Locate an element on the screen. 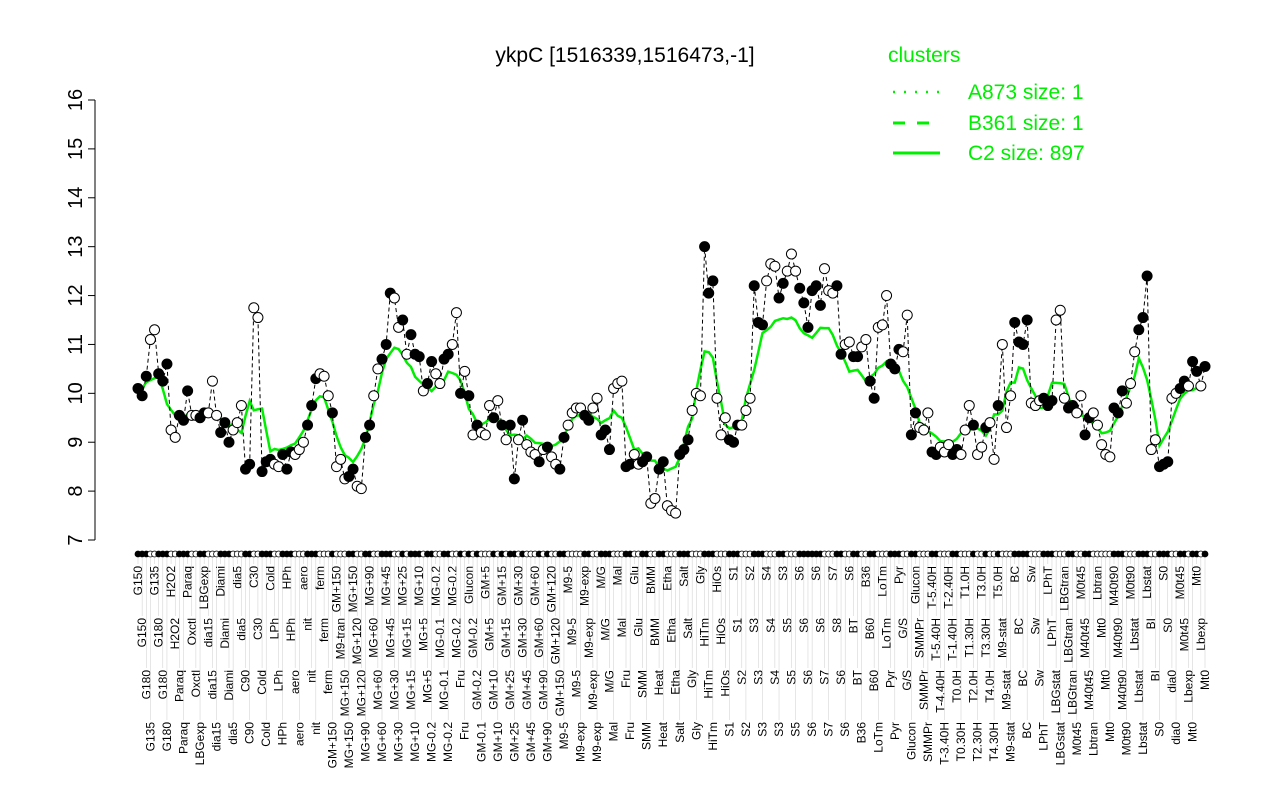  x-tick-label: T5.0H is located at coordinates (998, 582).